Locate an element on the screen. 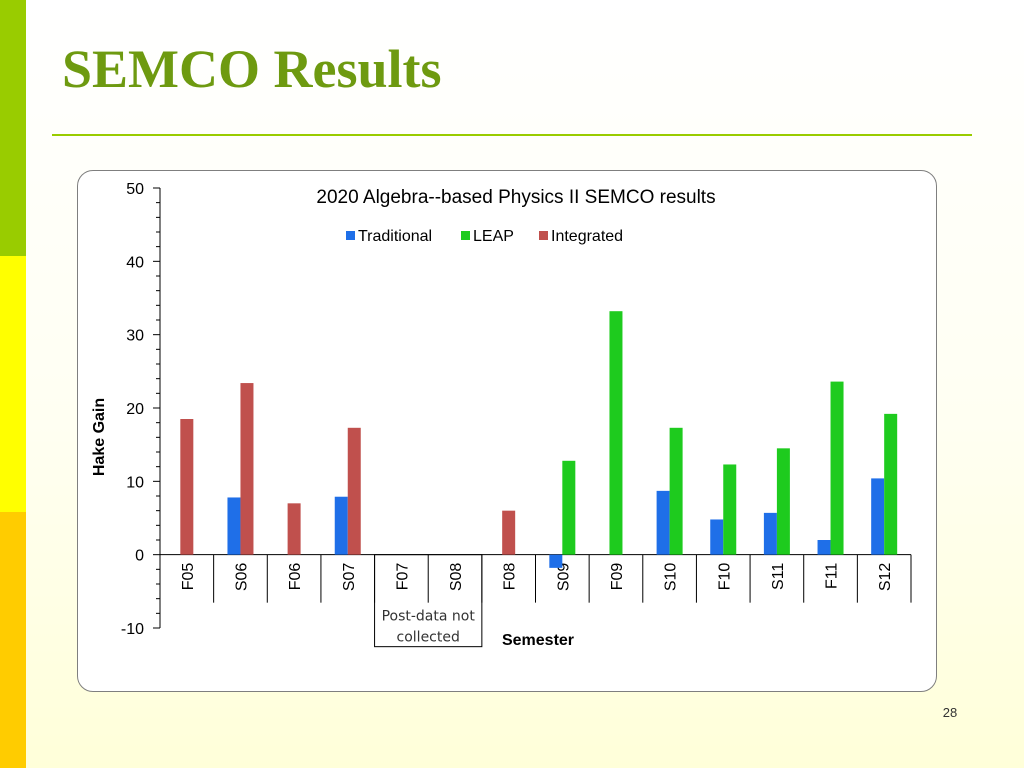  x-axis-label: Semester is located at coordinates (538, 640).